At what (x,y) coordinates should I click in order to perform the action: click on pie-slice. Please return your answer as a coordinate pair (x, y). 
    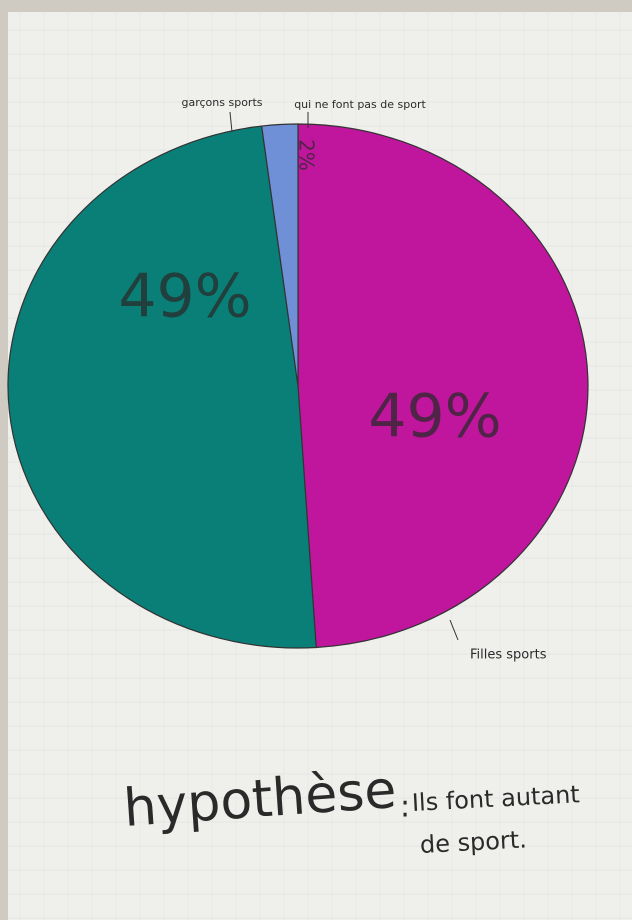
    Looking at the image, I should click on (279, 255).